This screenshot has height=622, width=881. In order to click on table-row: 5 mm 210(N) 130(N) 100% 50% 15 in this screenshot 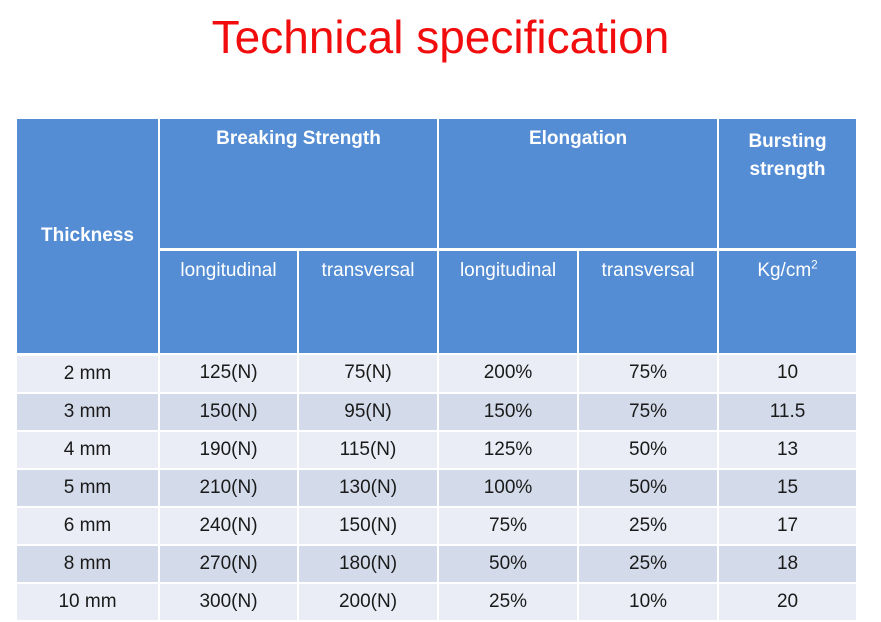, I will do `click(437, 487)`.